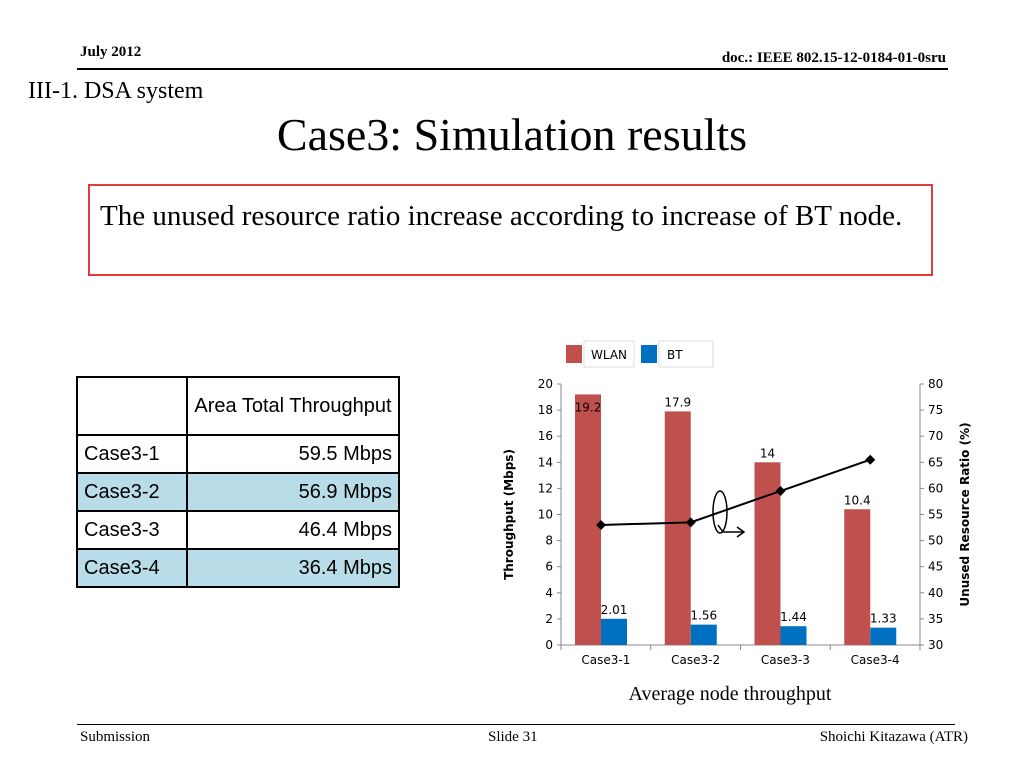 The height and width of the screenshot is (768, 1024). Describe the element at coordinates (730, 528) in the screenshot. I see `axis-indicator-arrow` at that location.